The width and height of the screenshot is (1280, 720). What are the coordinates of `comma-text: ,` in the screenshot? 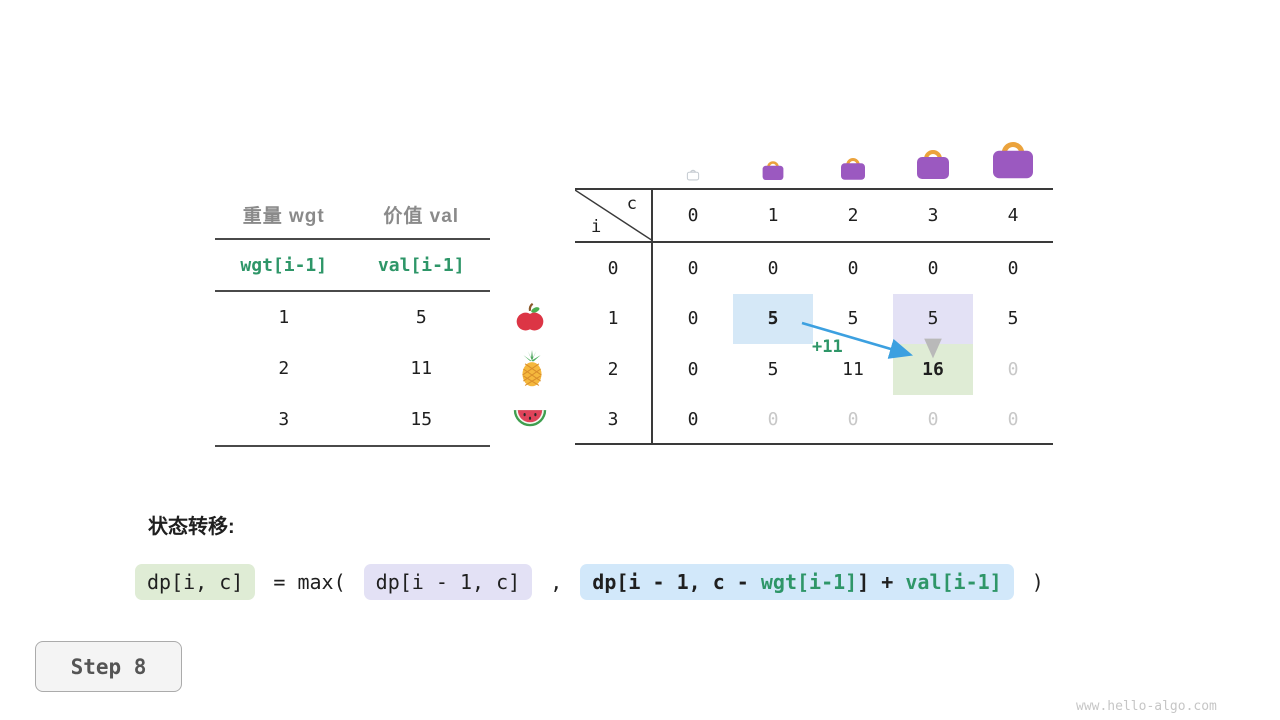 It's located at (556, 582).